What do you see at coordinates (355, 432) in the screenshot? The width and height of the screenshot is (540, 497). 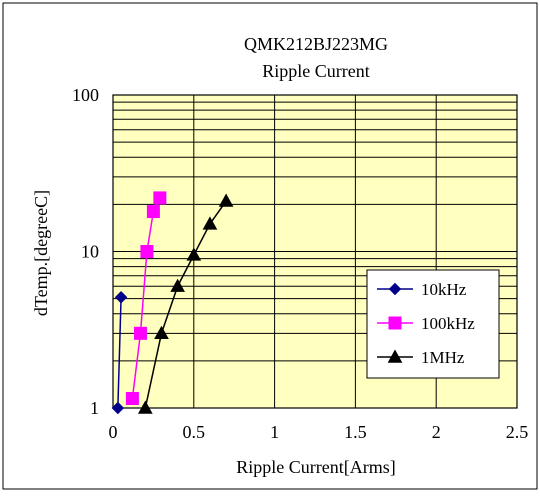 I see `x-tick-label: 1.5` at bounding box center [355, 432].